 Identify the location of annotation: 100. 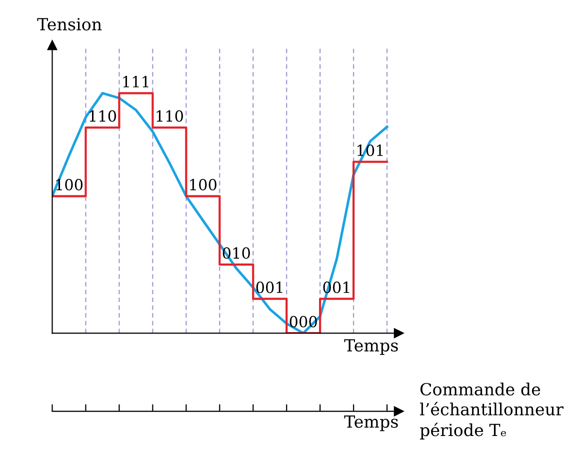
(203, 184).